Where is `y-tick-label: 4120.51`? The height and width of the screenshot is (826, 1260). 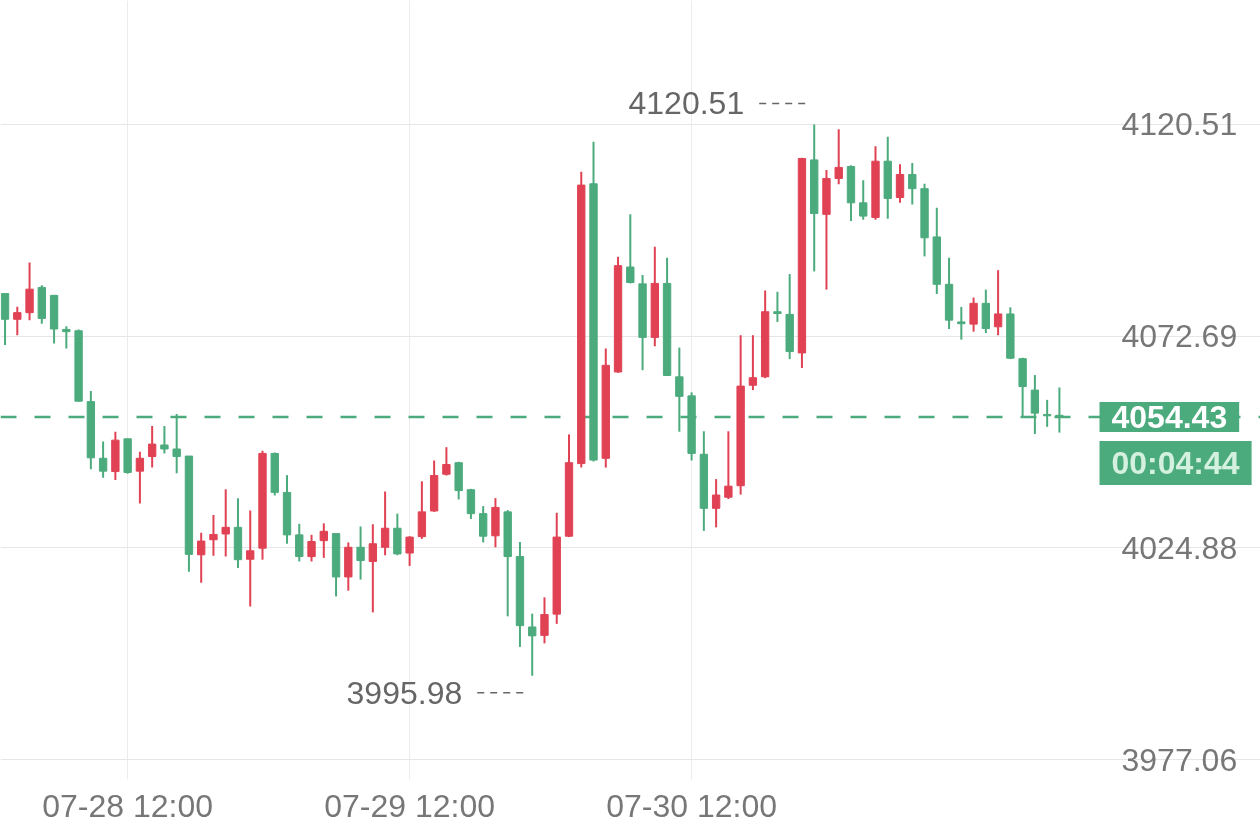
y-tick-label: 4120.51 is located at coordinates (1179, 124).